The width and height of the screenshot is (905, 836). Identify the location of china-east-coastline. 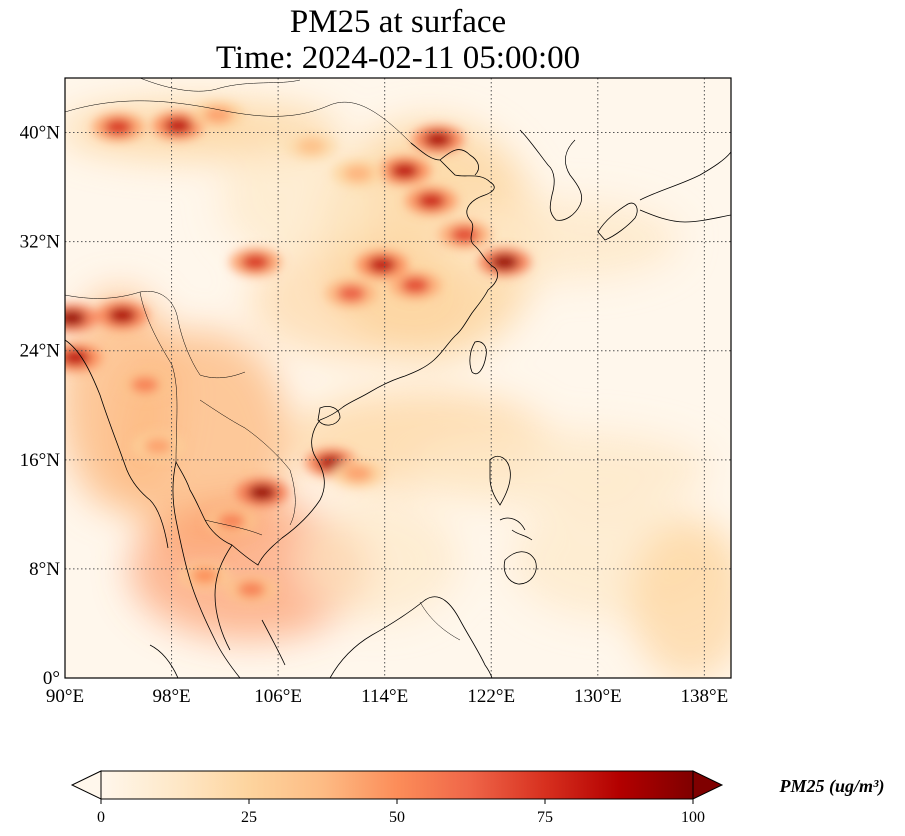
(409, 281).